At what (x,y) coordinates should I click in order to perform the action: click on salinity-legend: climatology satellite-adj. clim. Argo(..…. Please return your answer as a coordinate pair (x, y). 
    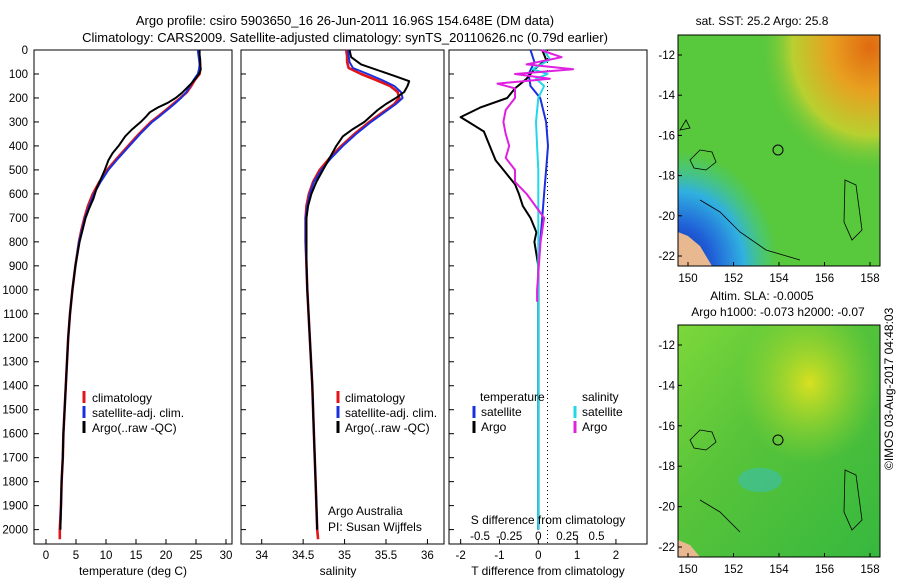
    Looking at the image, I should click on (386, 413).